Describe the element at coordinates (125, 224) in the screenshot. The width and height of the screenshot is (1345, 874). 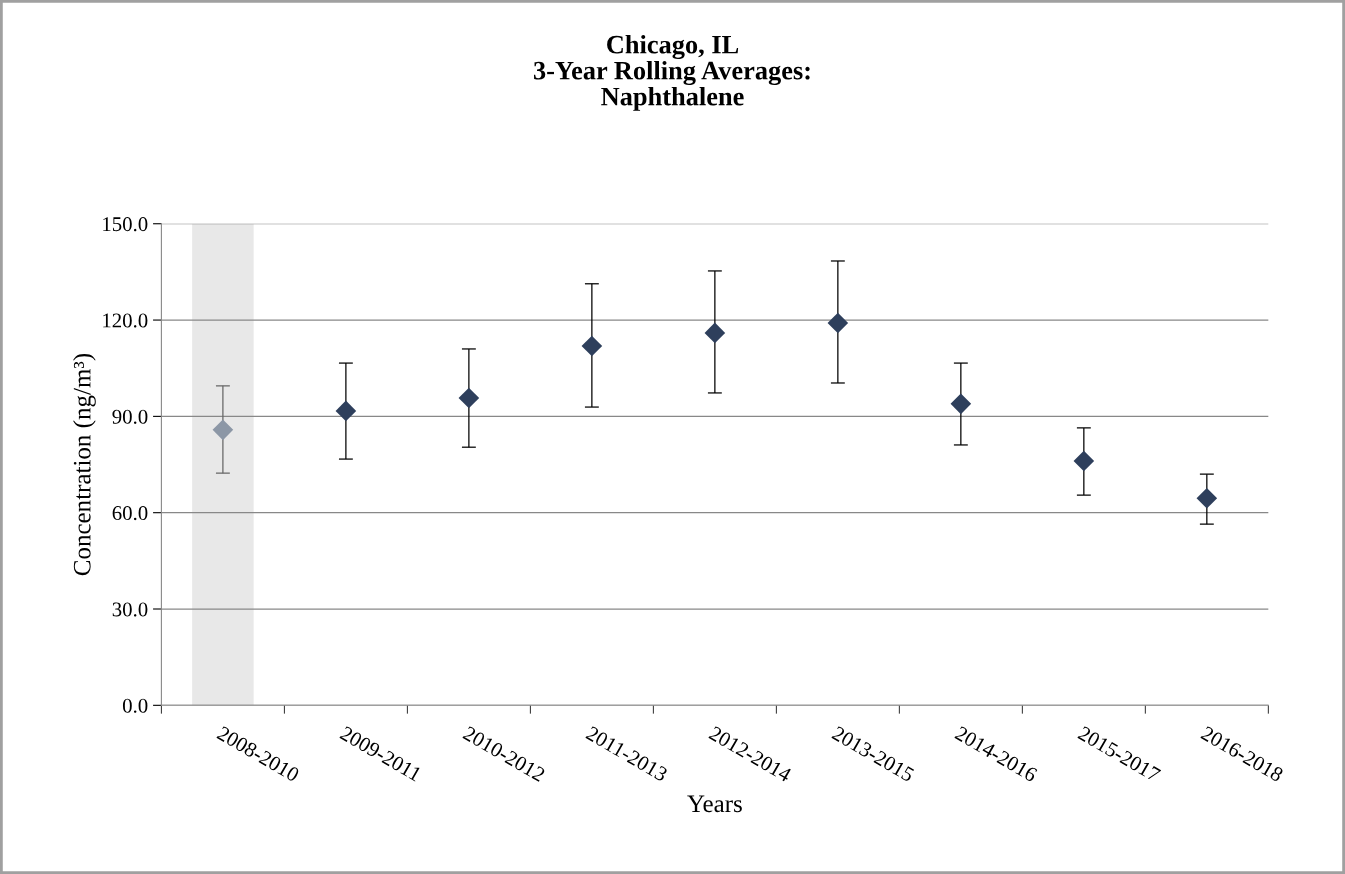
I see `y-tick-label: 150.0` at that location.